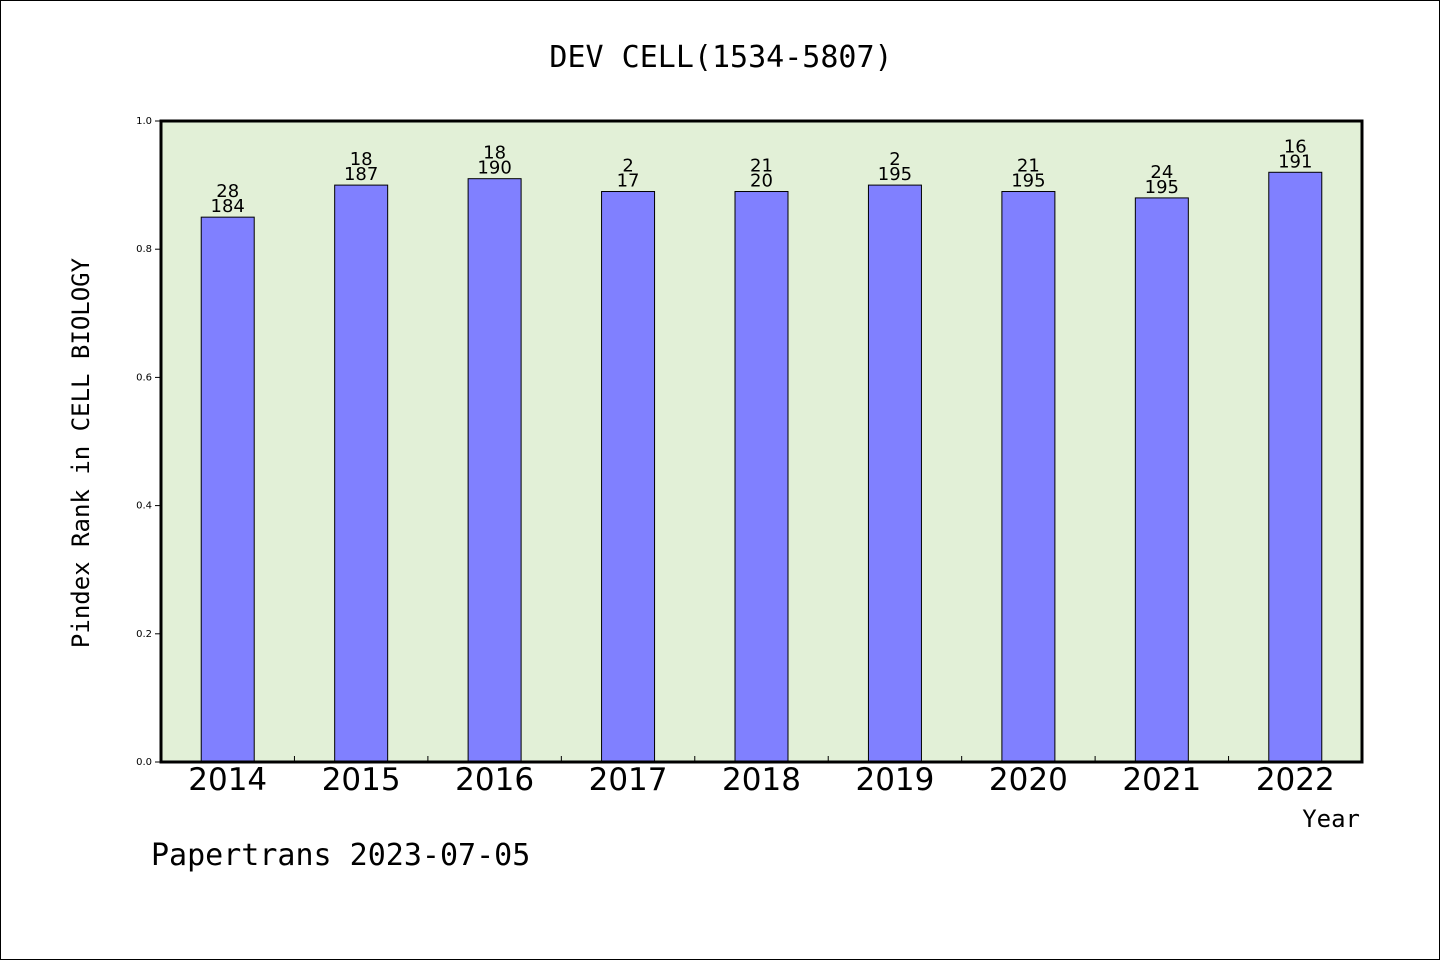 The height and width of the screenshot is (961, 1440). Describe the element at coordinates (227, 780) in the screenshot. I see `x-tick-label-2014: 2014` at that location.